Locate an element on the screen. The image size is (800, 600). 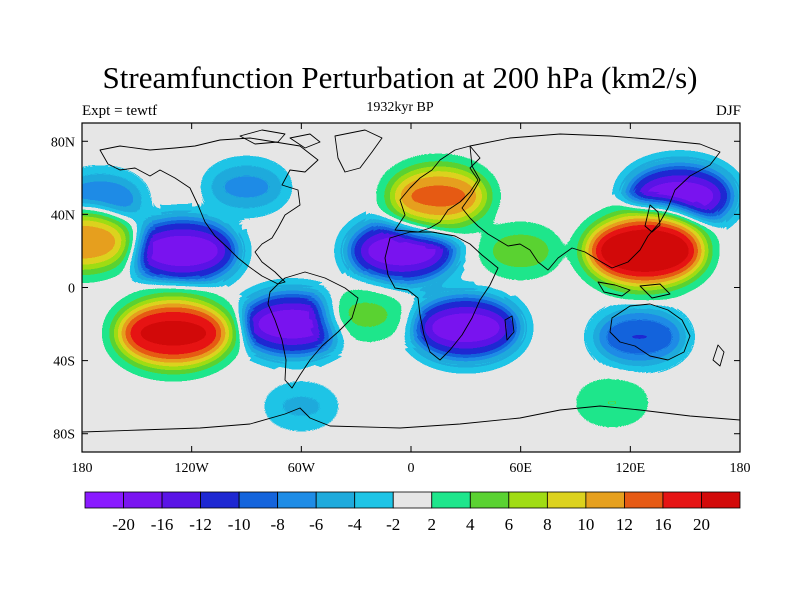
coast-antarctica is located at coordinates (411, 419).